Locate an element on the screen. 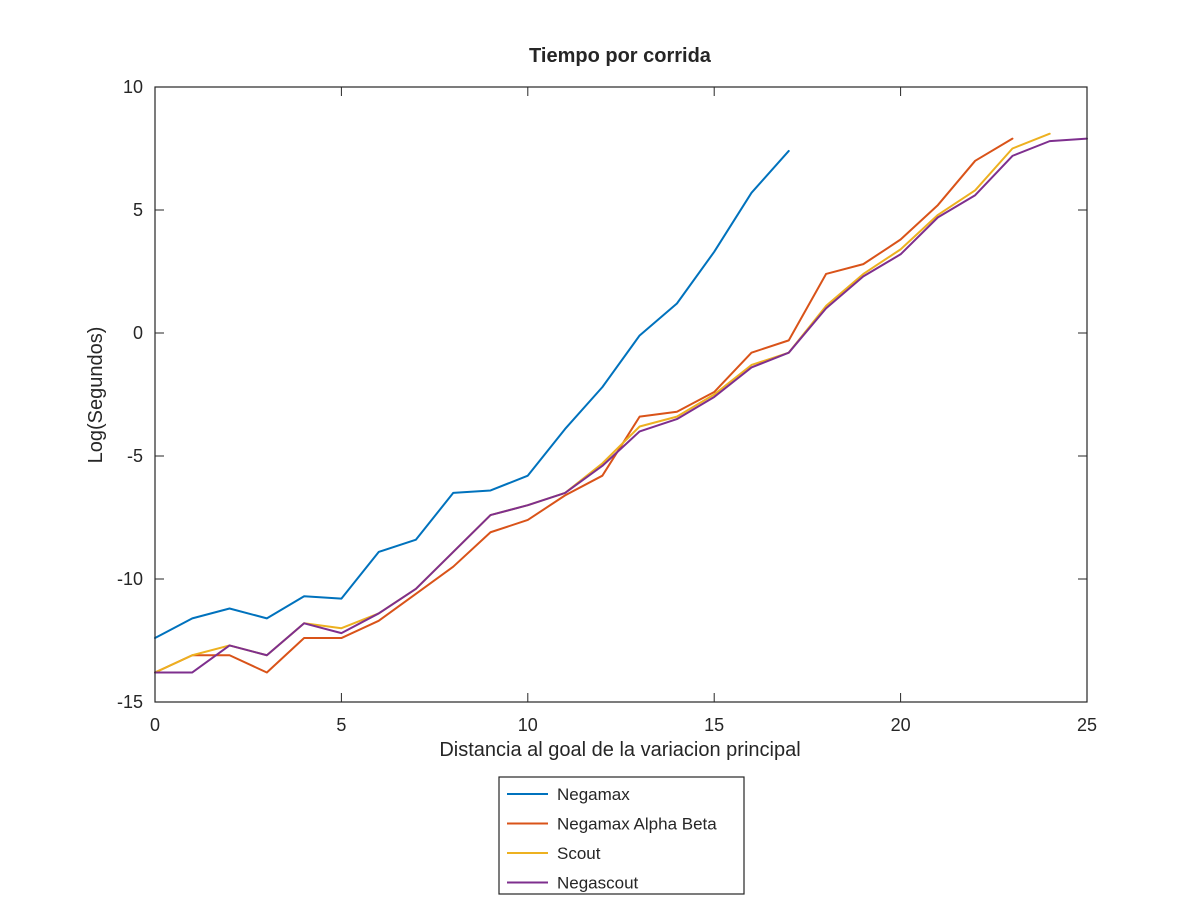 The width and height of the screenshot is (1200, 905). y-axis-label: Log(Segundos) is located at coordinates (96, 395).